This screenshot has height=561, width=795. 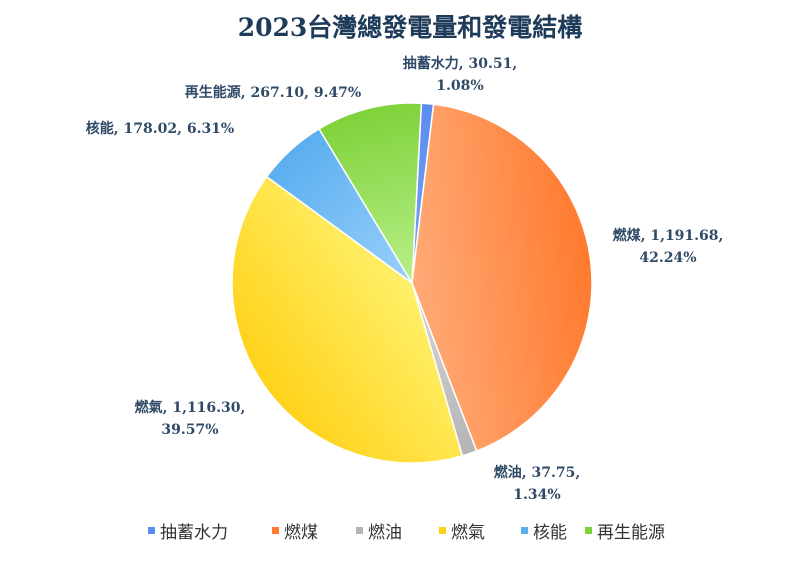 What do you see at coordinates (410, 27) in the screenshot?
I see `chart-title: 2023台灣總發電量和發電結構` at bounding box center [410, 27].